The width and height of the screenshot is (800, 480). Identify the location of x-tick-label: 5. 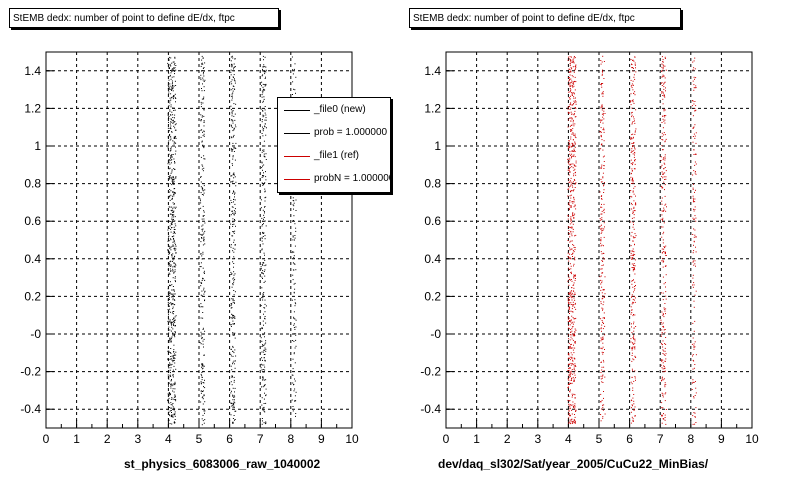
(599, 439).